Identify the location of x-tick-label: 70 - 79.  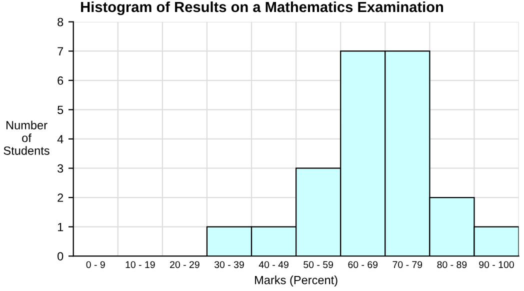
(407, 264).